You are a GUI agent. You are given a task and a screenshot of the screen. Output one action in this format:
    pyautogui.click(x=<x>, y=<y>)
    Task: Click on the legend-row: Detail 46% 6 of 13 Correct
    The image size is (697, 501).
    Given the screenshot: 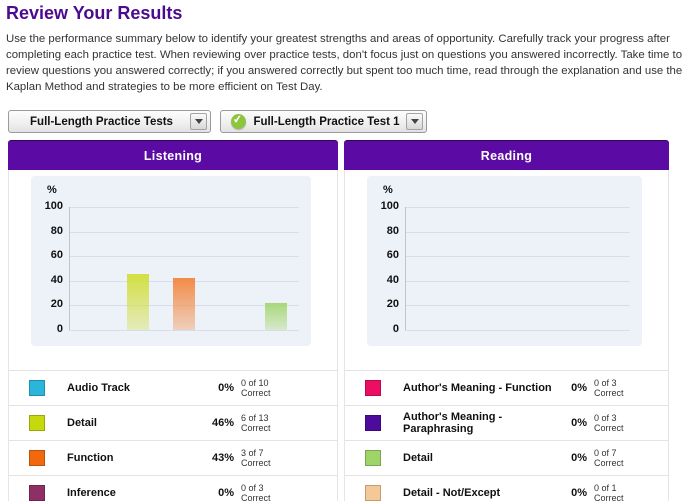 What is the action you would take?
    pyautogui.click(x=173, y=422)
    